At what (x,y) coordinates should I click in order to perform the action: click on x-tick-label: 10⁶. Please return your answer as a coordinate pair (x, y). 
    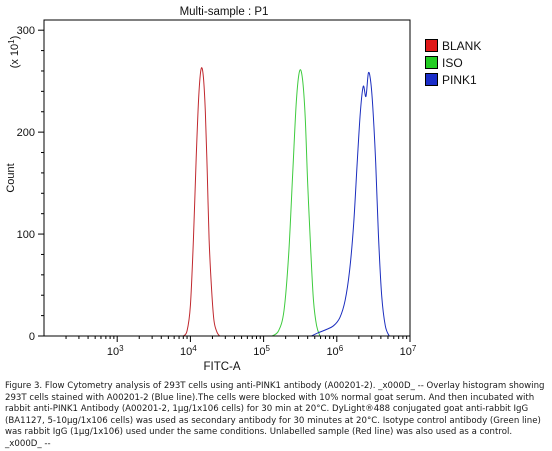
    Looking at the image, I should click on (334, 351).